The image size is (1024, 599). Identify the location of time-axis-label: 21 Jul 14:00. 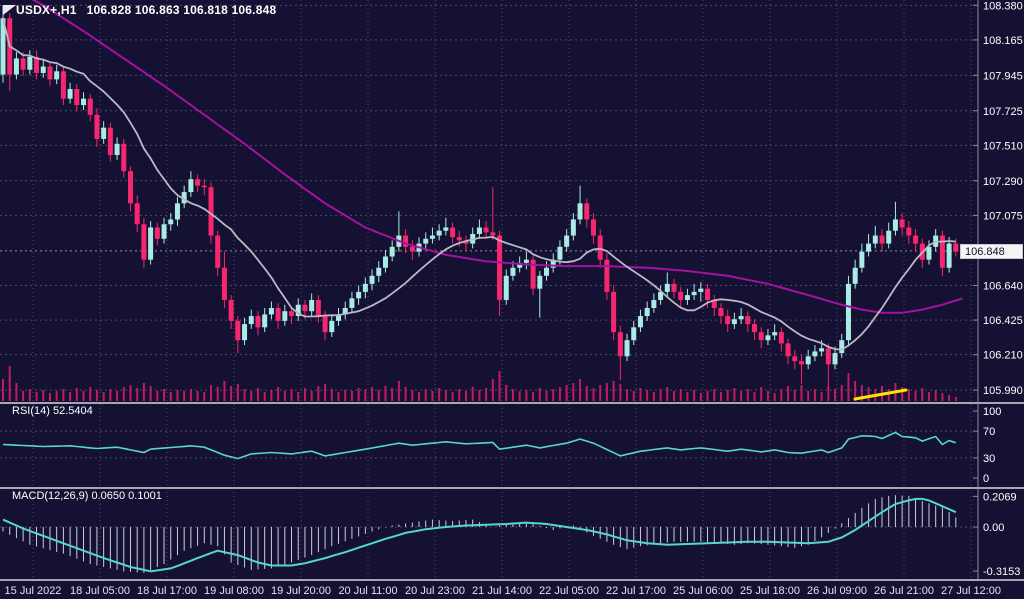
(502, 591).